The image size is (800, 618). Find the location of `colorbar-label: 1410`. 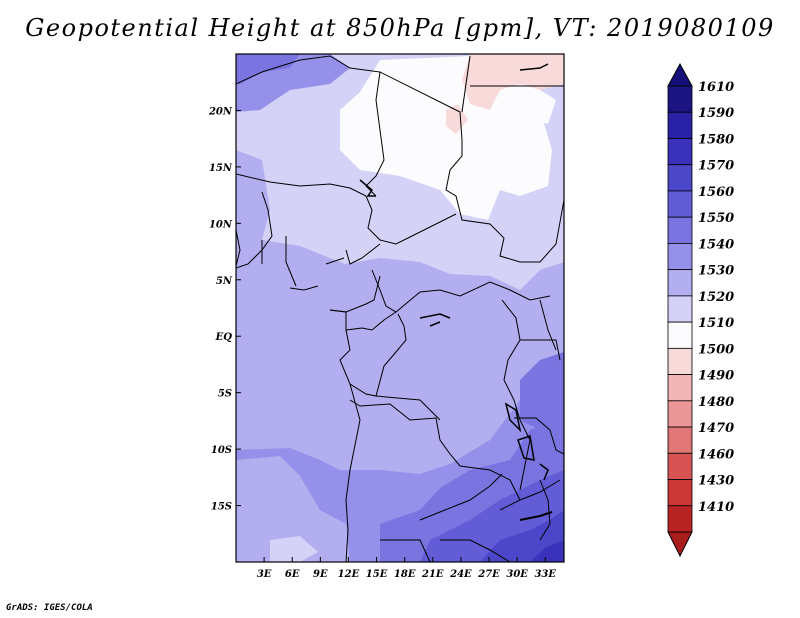

colorbar-label: 1410 is located at coordinates (716, 507).